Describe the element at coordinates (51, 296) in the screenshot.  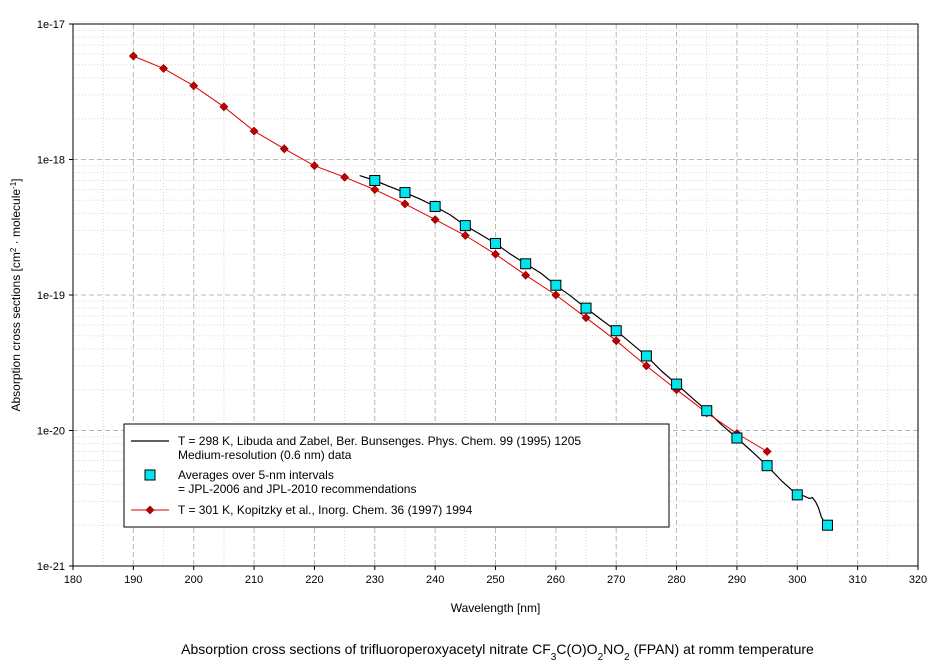
I see `y-tick-label: 1e-19` at that location.